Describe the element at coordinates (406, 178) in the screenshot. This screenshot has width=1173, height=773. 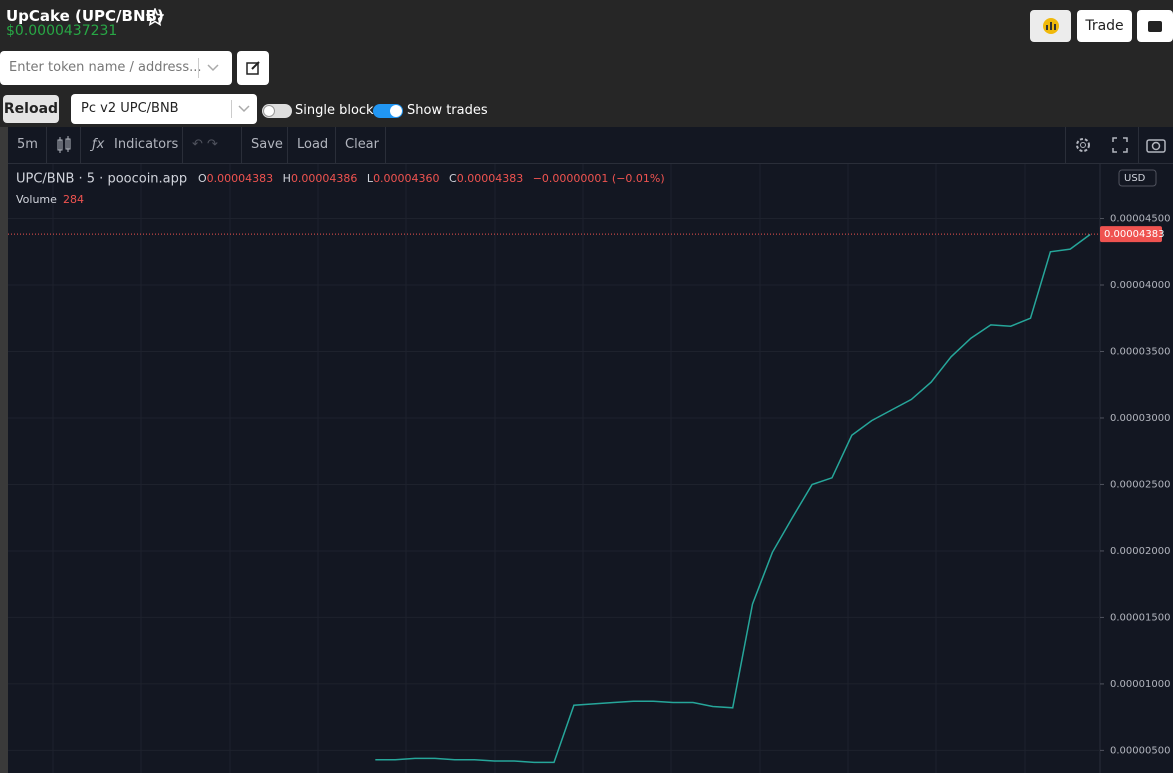
I see `low-value: 0.00004360` at that location.